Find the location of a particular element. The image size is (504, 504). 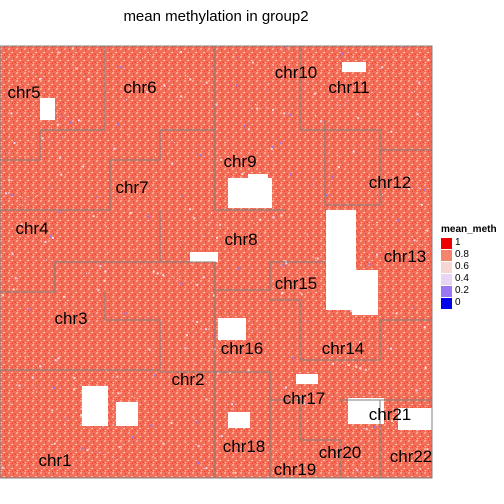

legend-label: 0.8 is located at coordinates (462, 254).